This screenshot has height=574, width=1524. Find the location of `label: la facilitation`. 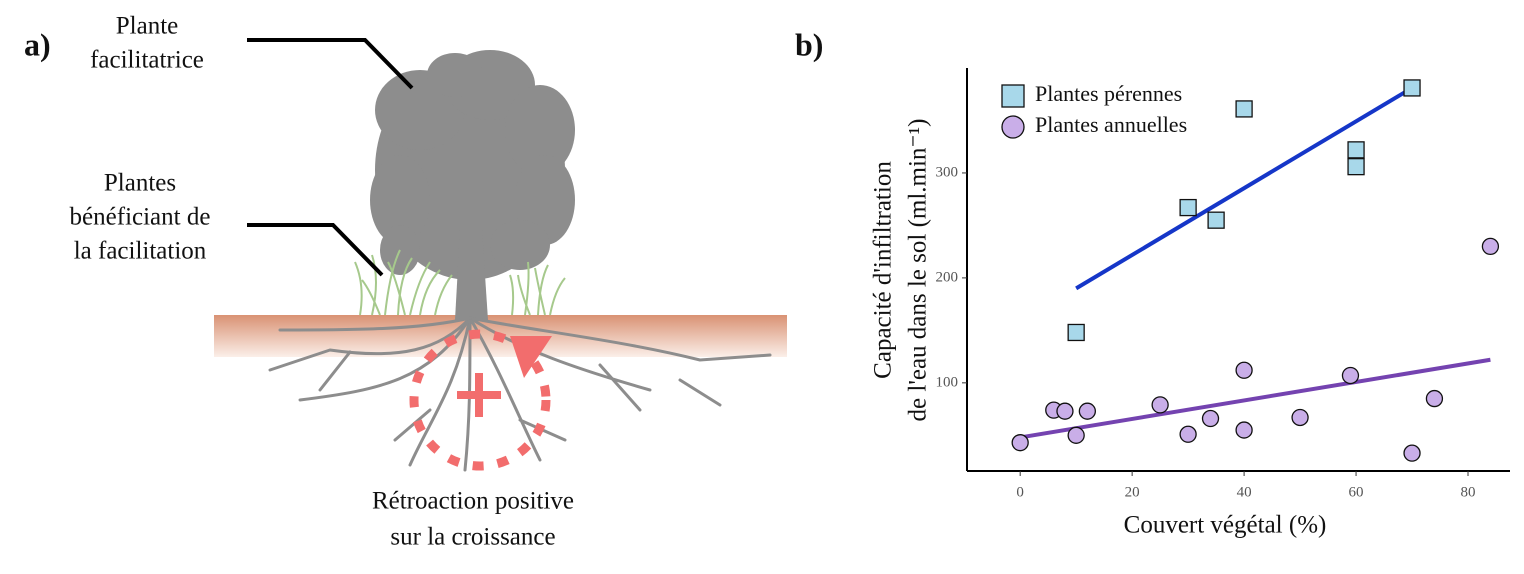

label: la facilitation is located at coordinates (140, 251).